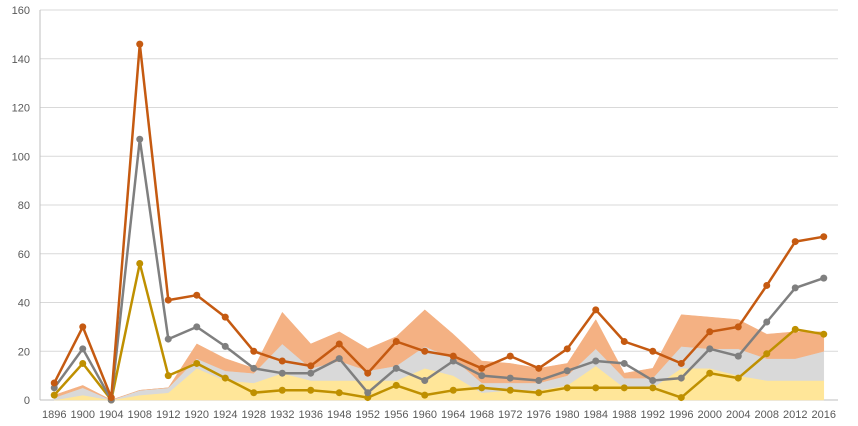  What do you see at coordinates (795, 415) in the screenshot?
I see `x-tick-label: 2012` at bounding box center [795, 415].